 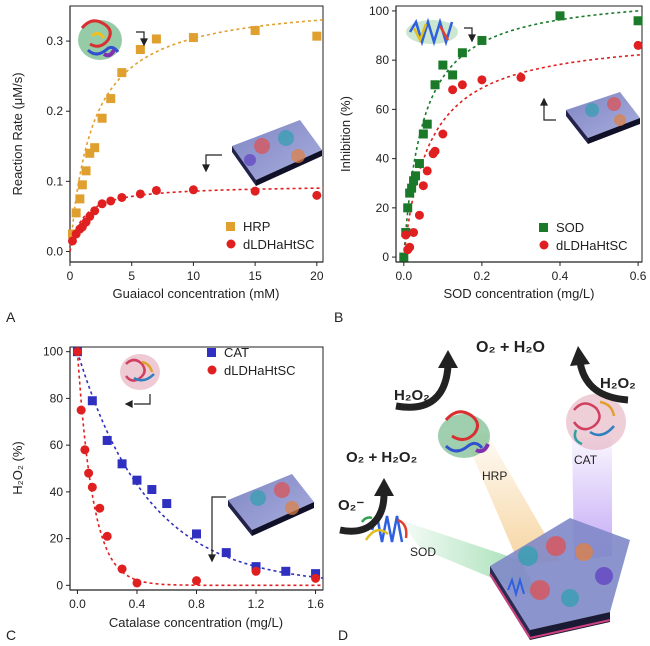 What do you see at coordinates (256, 604) in the screenshot?
I see `x-tick-label-c: 1.2` at bounding box center [256, 604].